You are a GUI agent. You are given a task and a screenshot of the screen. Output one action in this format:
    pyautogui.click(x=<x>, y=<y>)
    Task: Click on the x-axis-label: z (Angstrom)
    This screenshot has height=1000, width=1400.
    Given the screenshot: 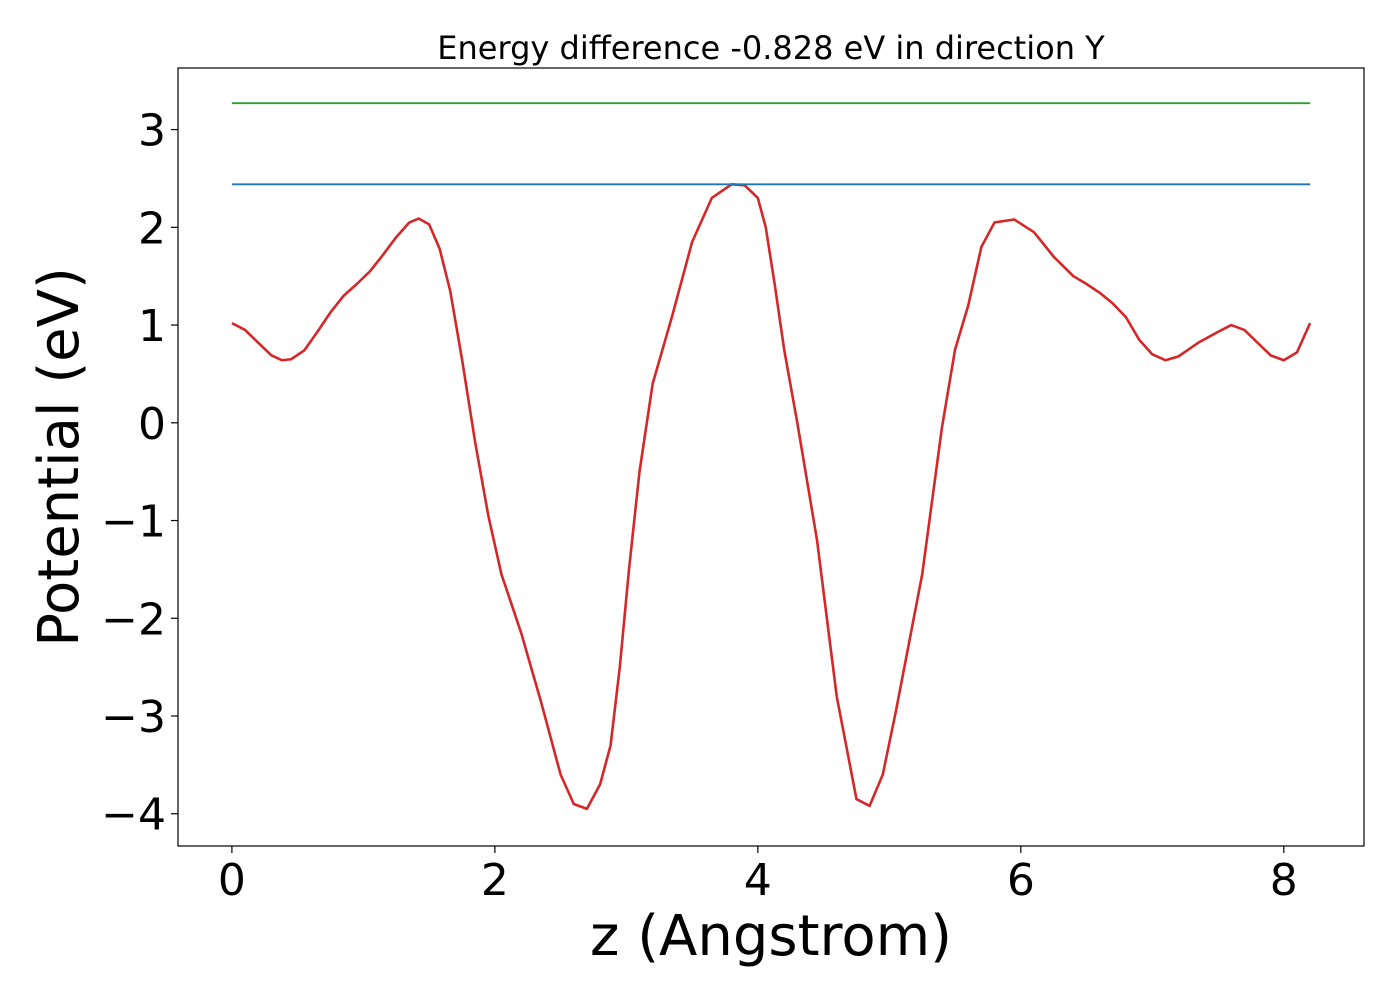 What is the action you would take?
    pyautogui.click(x=771, y=936)
    